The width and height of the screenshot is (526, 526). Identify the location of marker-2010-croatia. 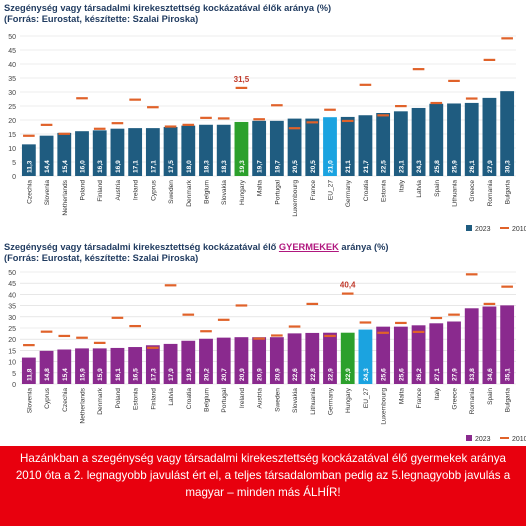
(365, 84).